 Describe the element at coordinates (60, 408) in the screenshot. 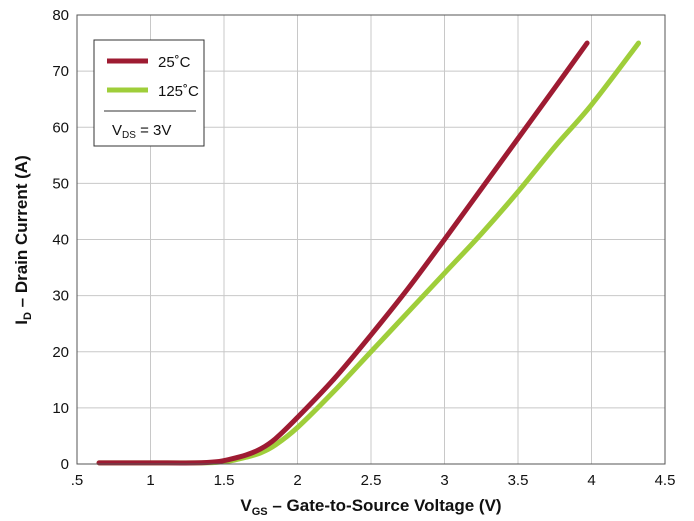

I see `y-tick-label: 10` at that location.